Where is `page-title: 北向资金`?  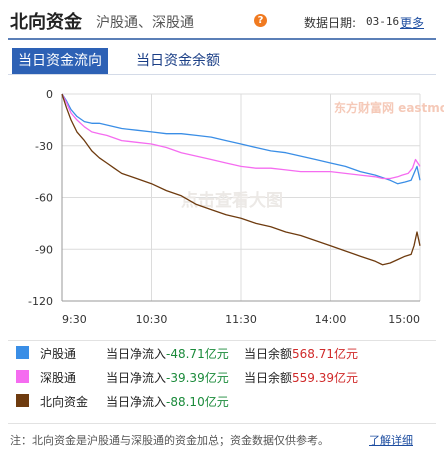
page-title: 北向资金 is located at coordinates (46, 22).